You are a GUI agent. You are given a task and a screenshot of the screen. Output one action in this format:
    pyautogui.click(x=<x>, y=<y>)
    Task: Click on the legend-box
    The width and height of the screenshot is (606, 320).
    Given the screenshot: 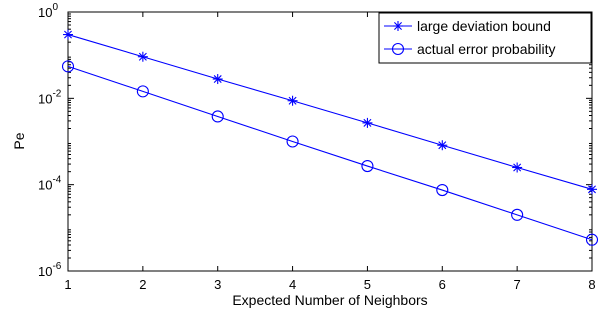 What is the action you would take?
    pyautogui.click(x=485, y=38)
    